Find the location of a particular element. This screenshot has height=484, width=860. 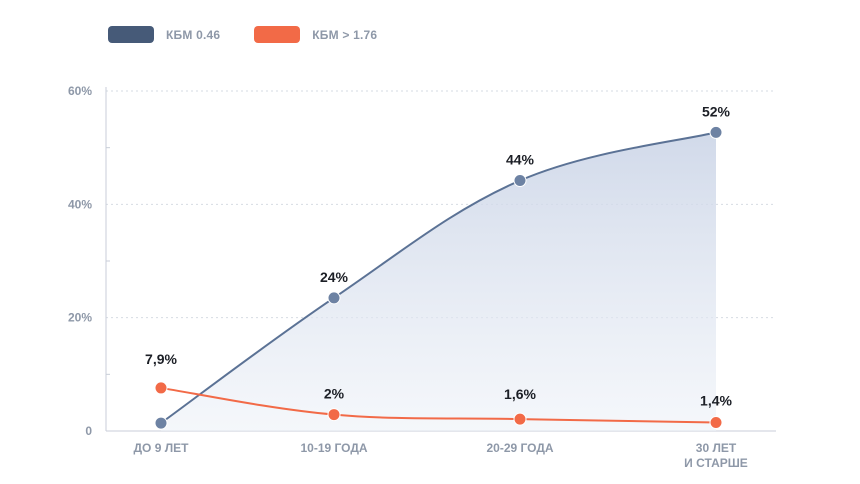

data-label: 24% is located at coordinates (334, 277).